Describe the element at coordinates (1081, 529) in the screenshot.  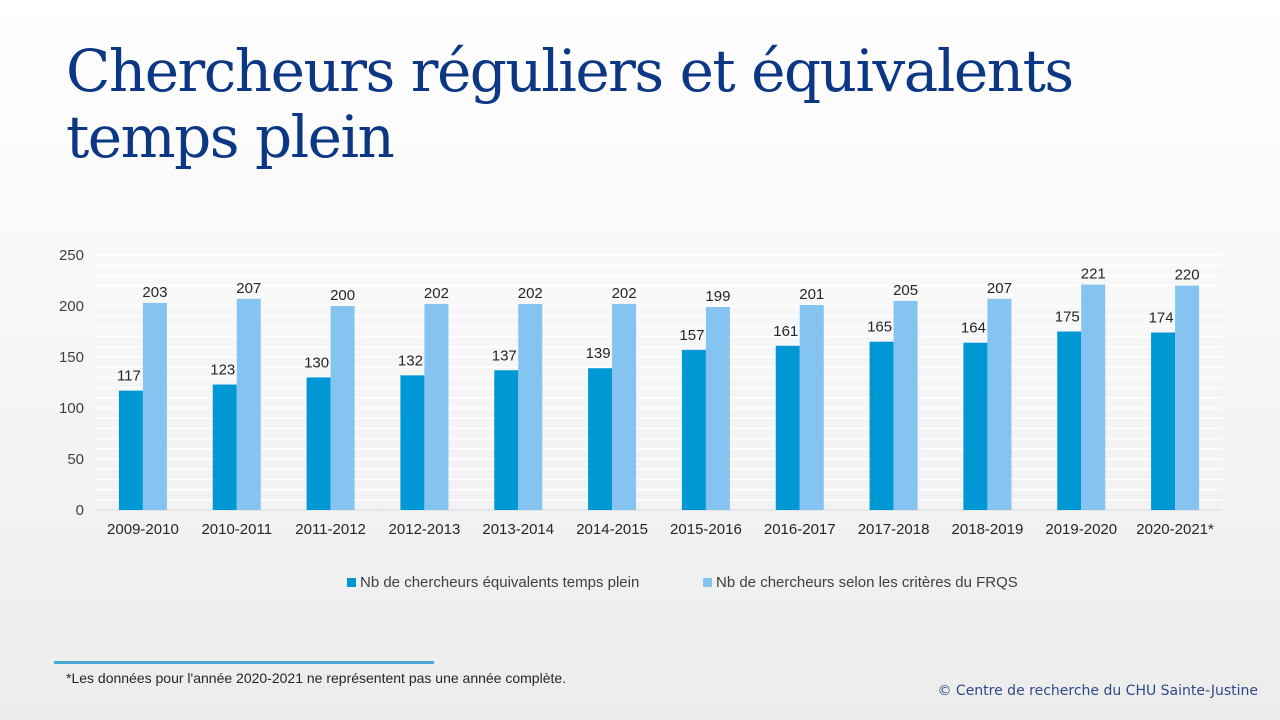
I see `x-tick-label: 2019-2020` at that location.